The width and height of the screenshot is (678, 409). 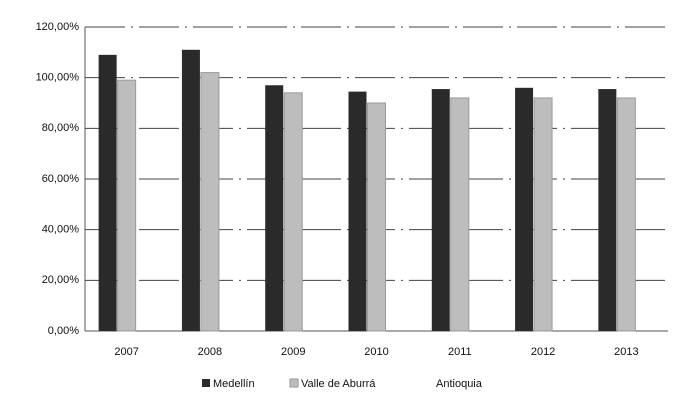 I want to click on x-tick-label: 2008, so click(x=210, y=352).